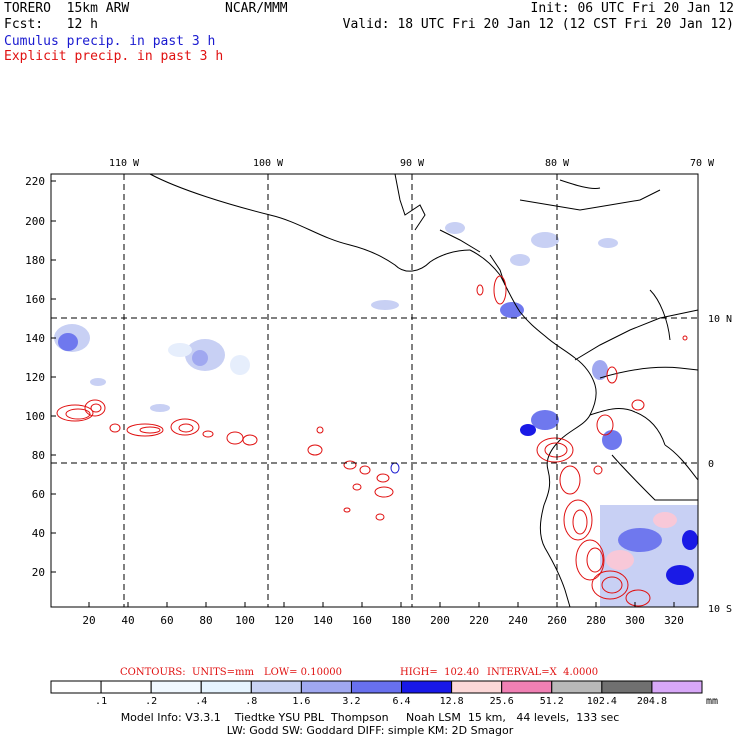  What do you see at coordinates (110, 41) in the screenshot?
I see `field-cumulus-label: Cumulus precip. in past 3 h` at bounding box center [110, 41].